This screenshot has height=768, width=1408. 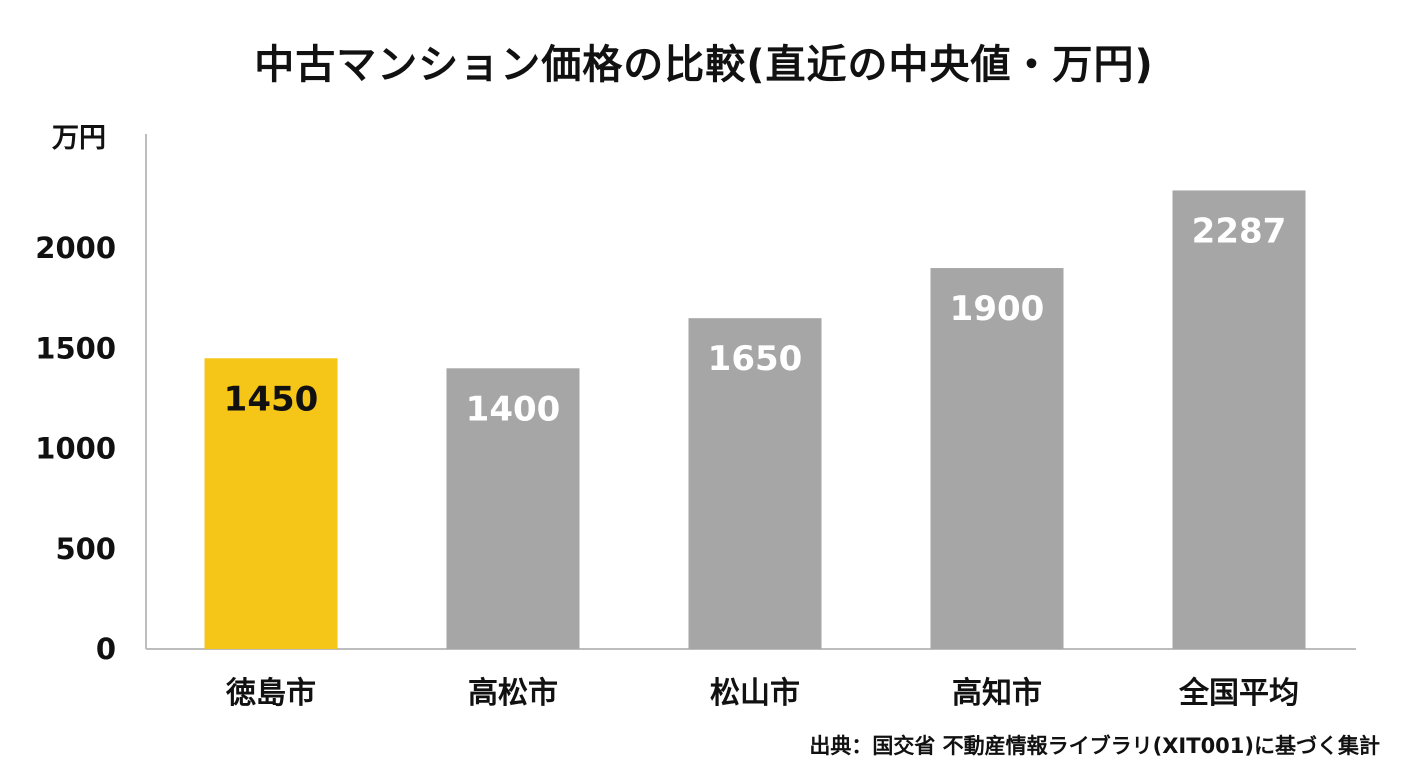 I want to click on chart-title: 中古マンション価格の比較(直近の中央値・万円), so click(x=704, y=65).